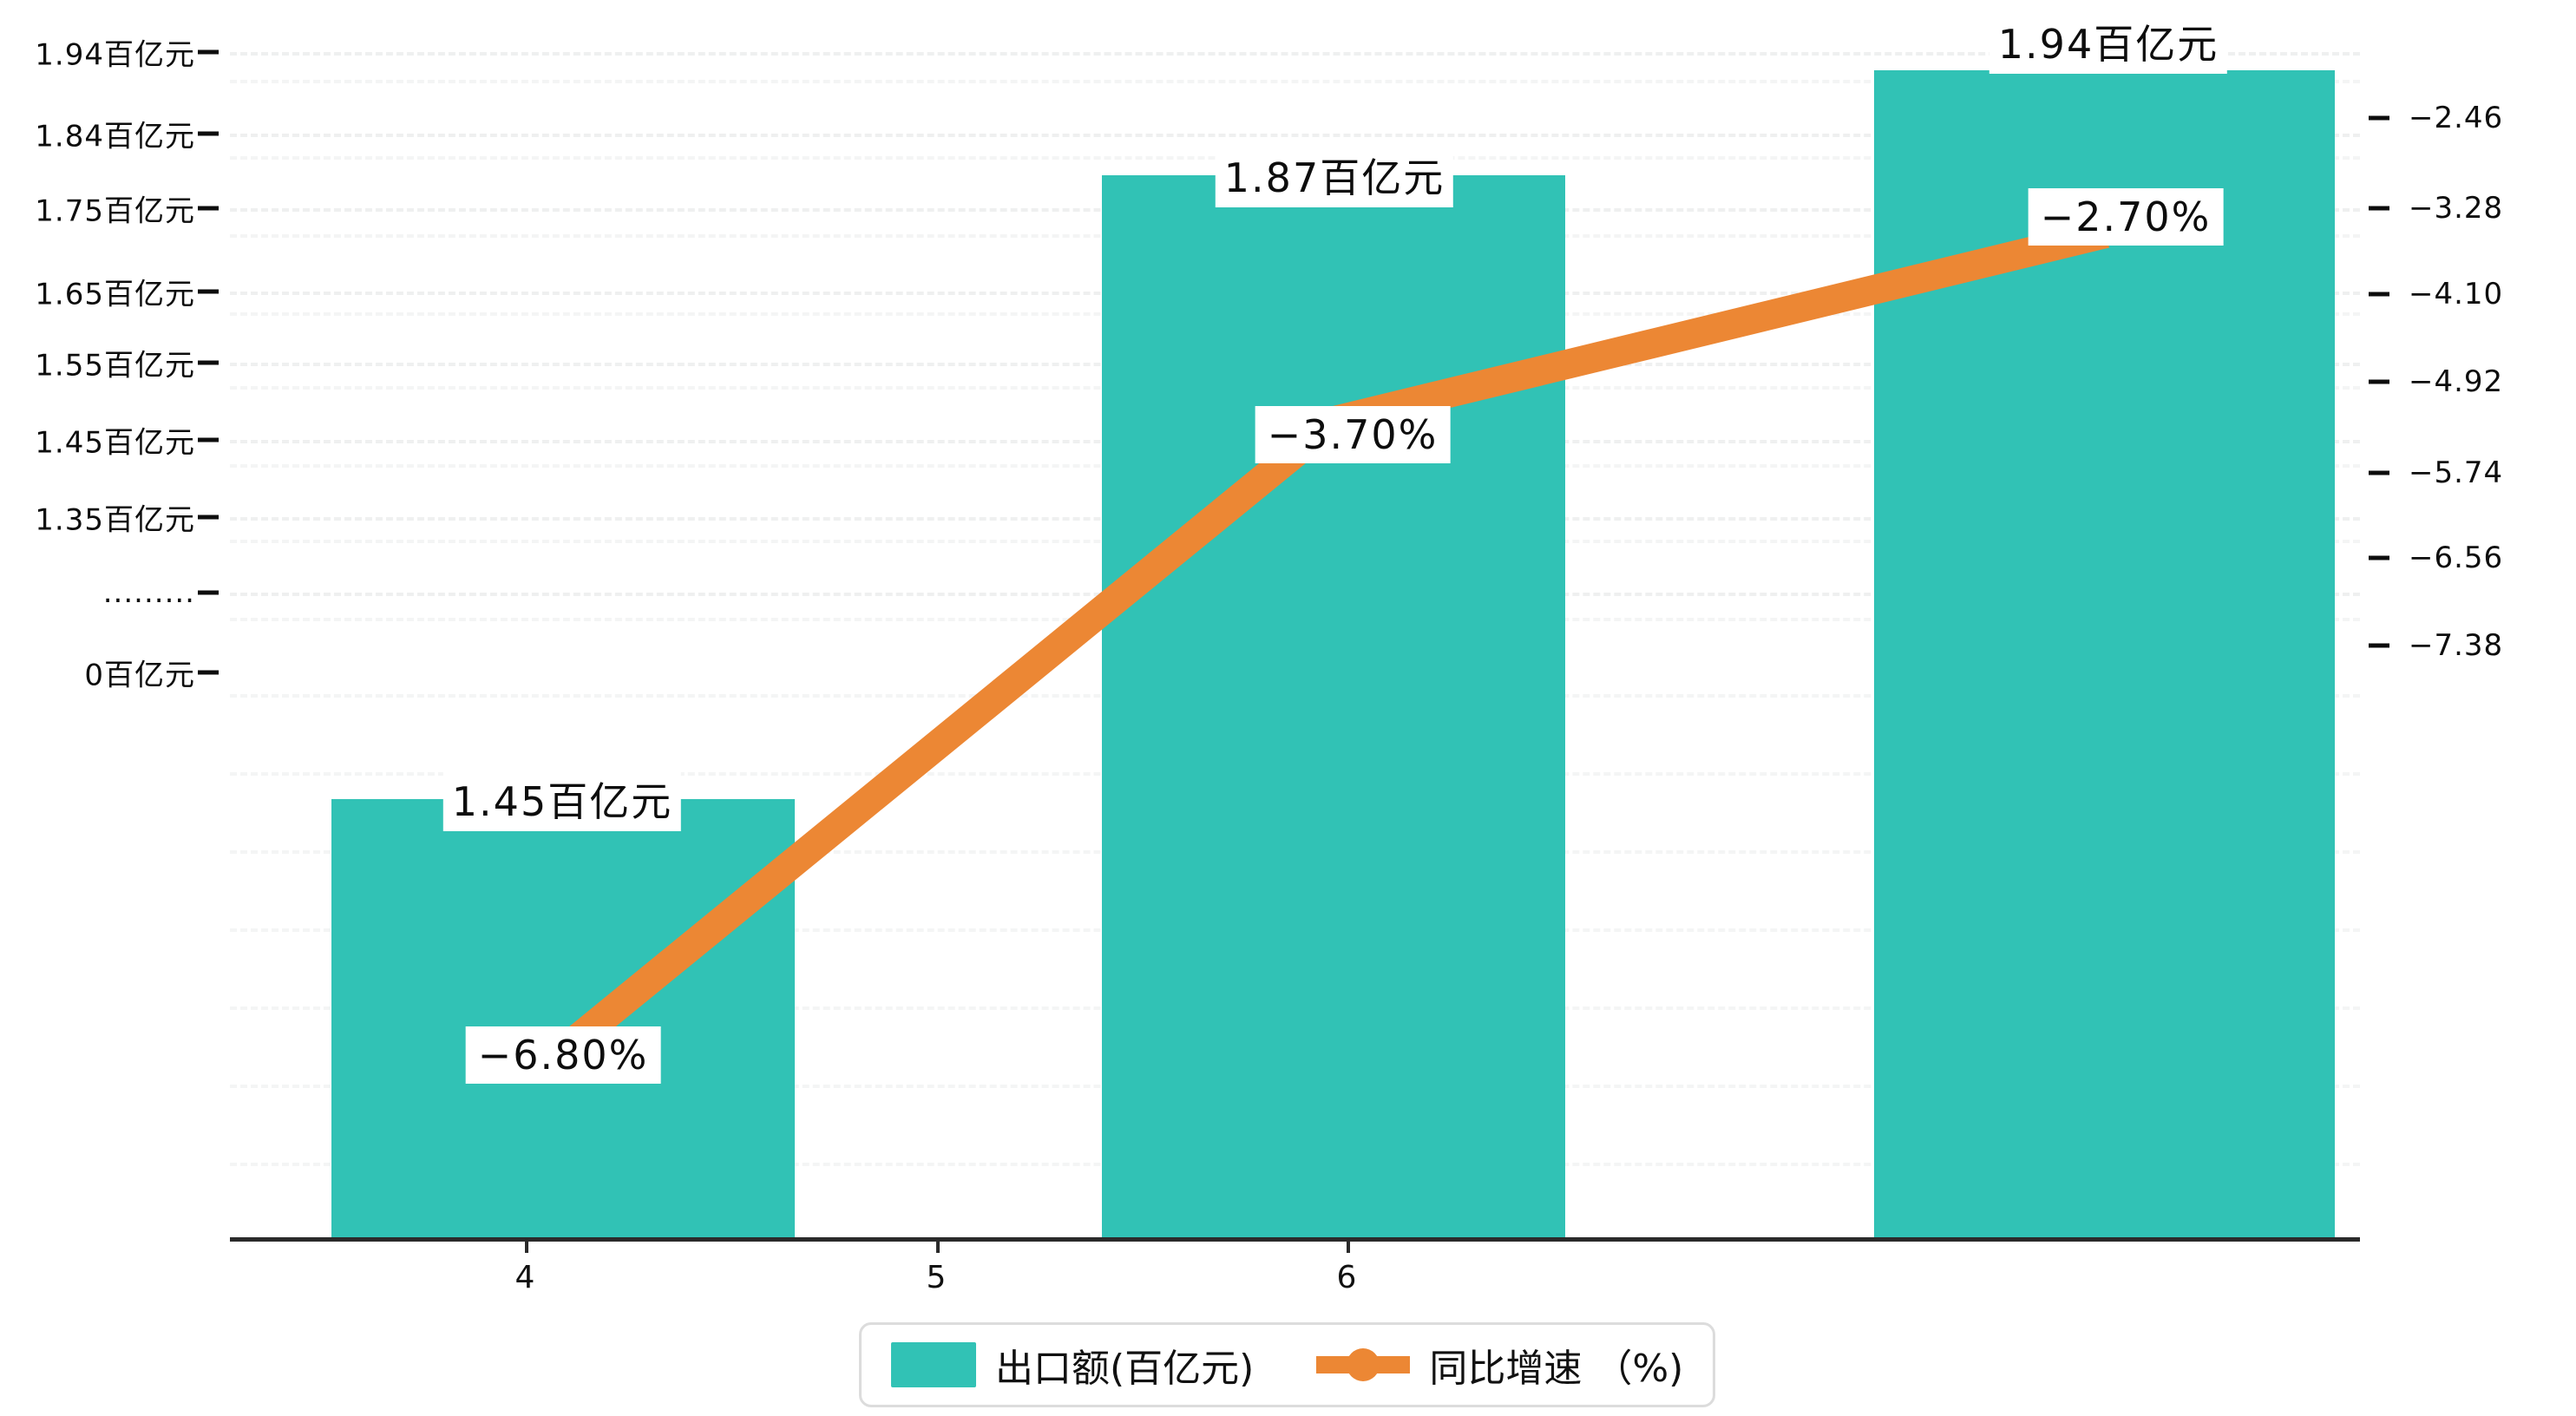 The image size is (2576, 1416). I want to click on y-axis-left-tick-label: 1.65百亿元, so click(115, 294).